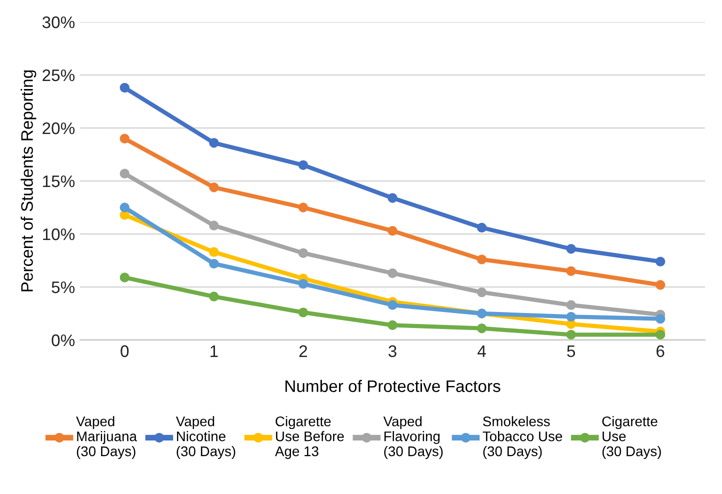 The height and width of the screenshot is (494, 722). Describe the element at coordinates (63, 340) in the screenshot. I see `y-tick-label: 0%` at that location.